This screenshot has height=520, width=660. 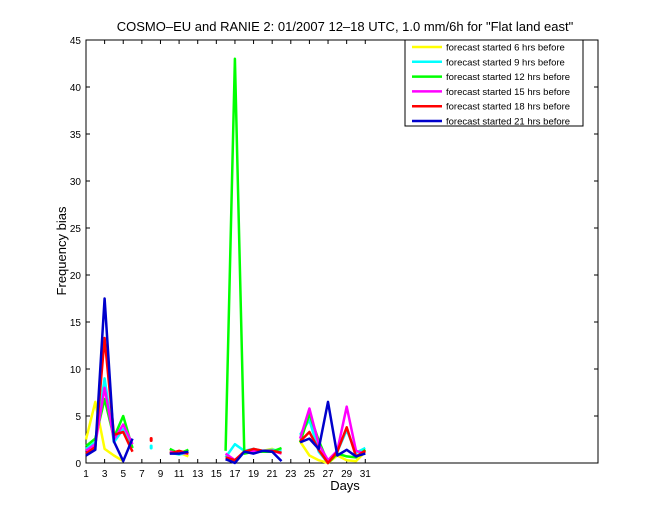 I want to click on x-tick-label: 29, so click(x=347, y=474).